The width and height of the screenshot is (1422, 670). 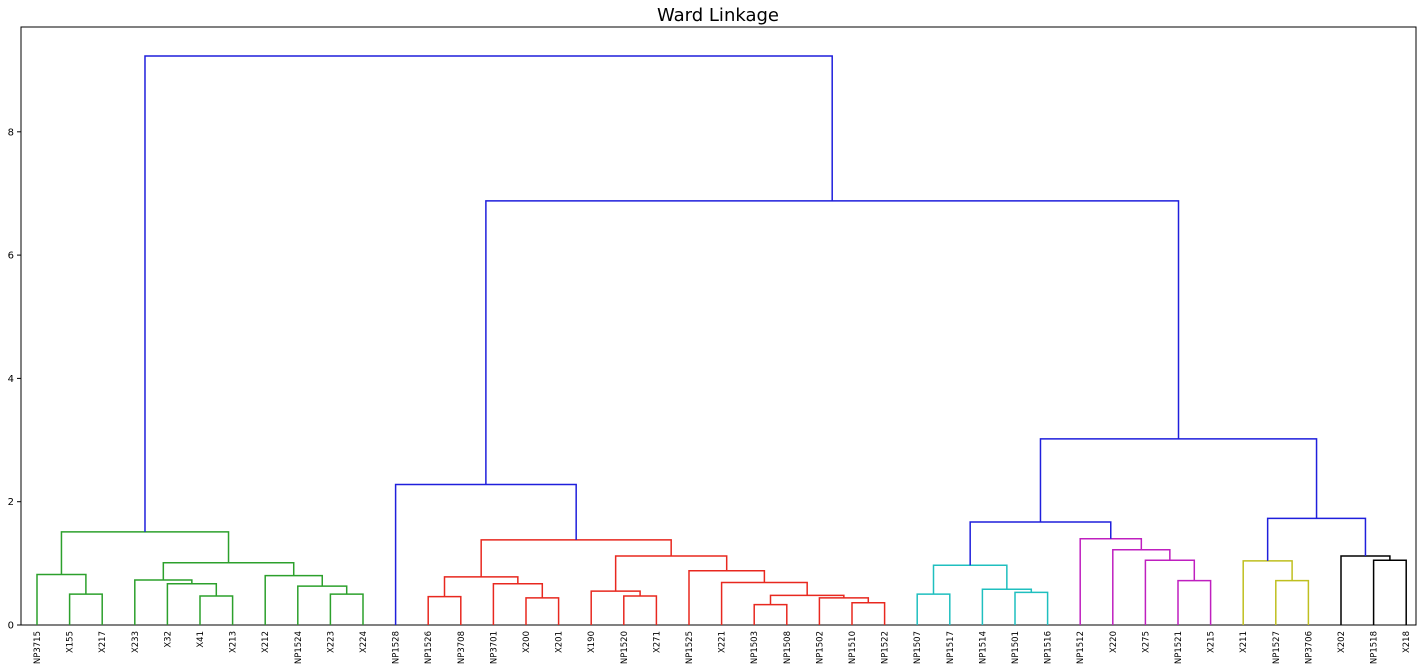 I want to click on dendrogram-link-r8, so click(x=868, y=613).